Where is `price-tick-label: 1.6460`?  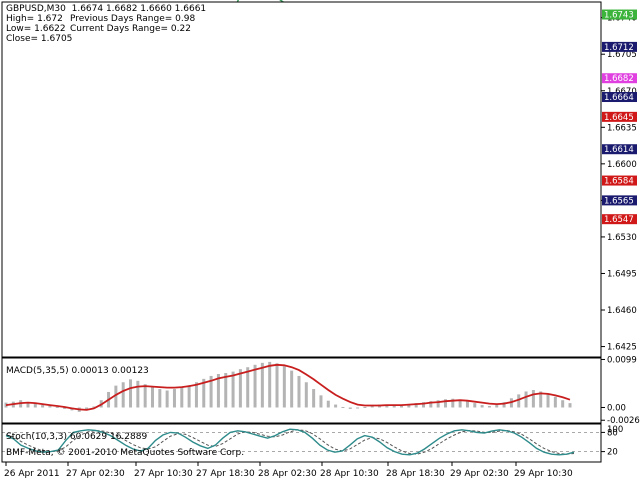 price-tick-label: 1.6460 is located at coordinates (622, 311).